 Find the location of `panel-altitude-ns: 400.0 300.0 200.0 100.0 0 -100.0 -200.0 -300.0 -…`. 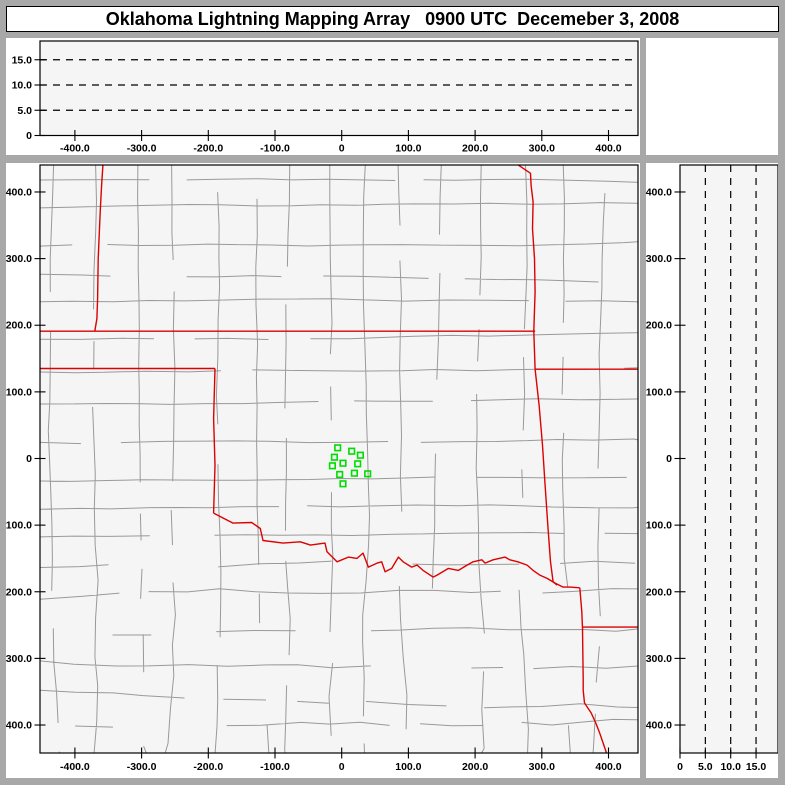

panel-altitude-ns: 400.0 300.0 200.0 100.0 0 -100.0 -200.0 -300.0 -… is located at coordinates (712, 470).